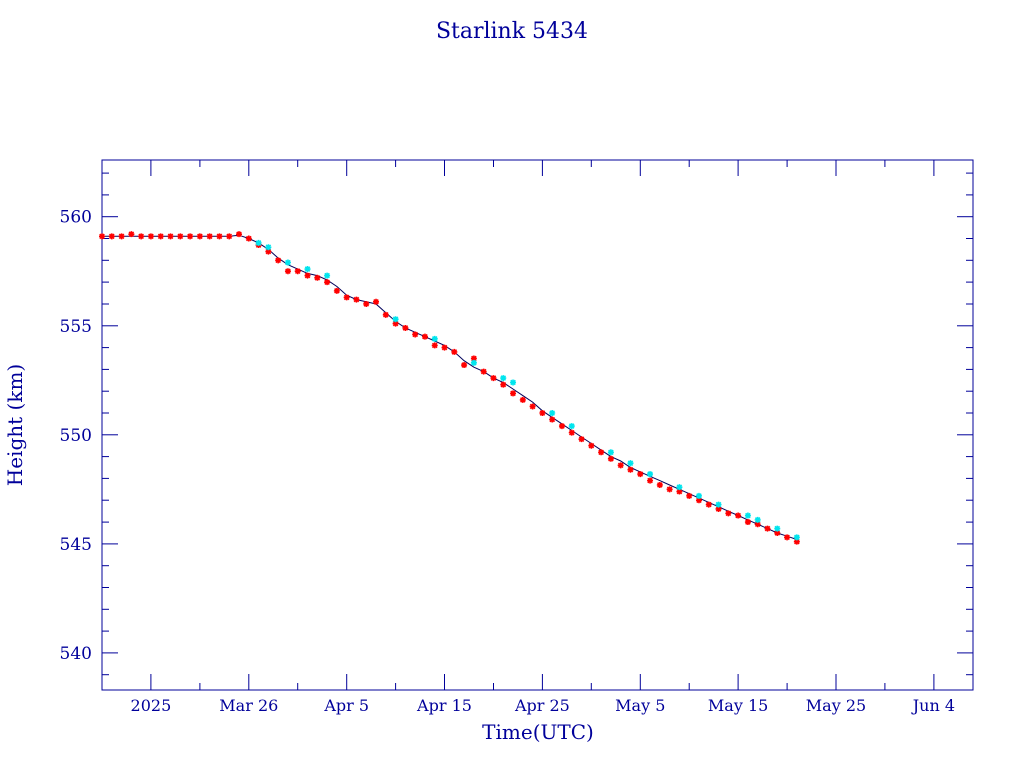 The image size is (1024, 768). I want to click on y-axis-label: Height (km), so click(15, 425).